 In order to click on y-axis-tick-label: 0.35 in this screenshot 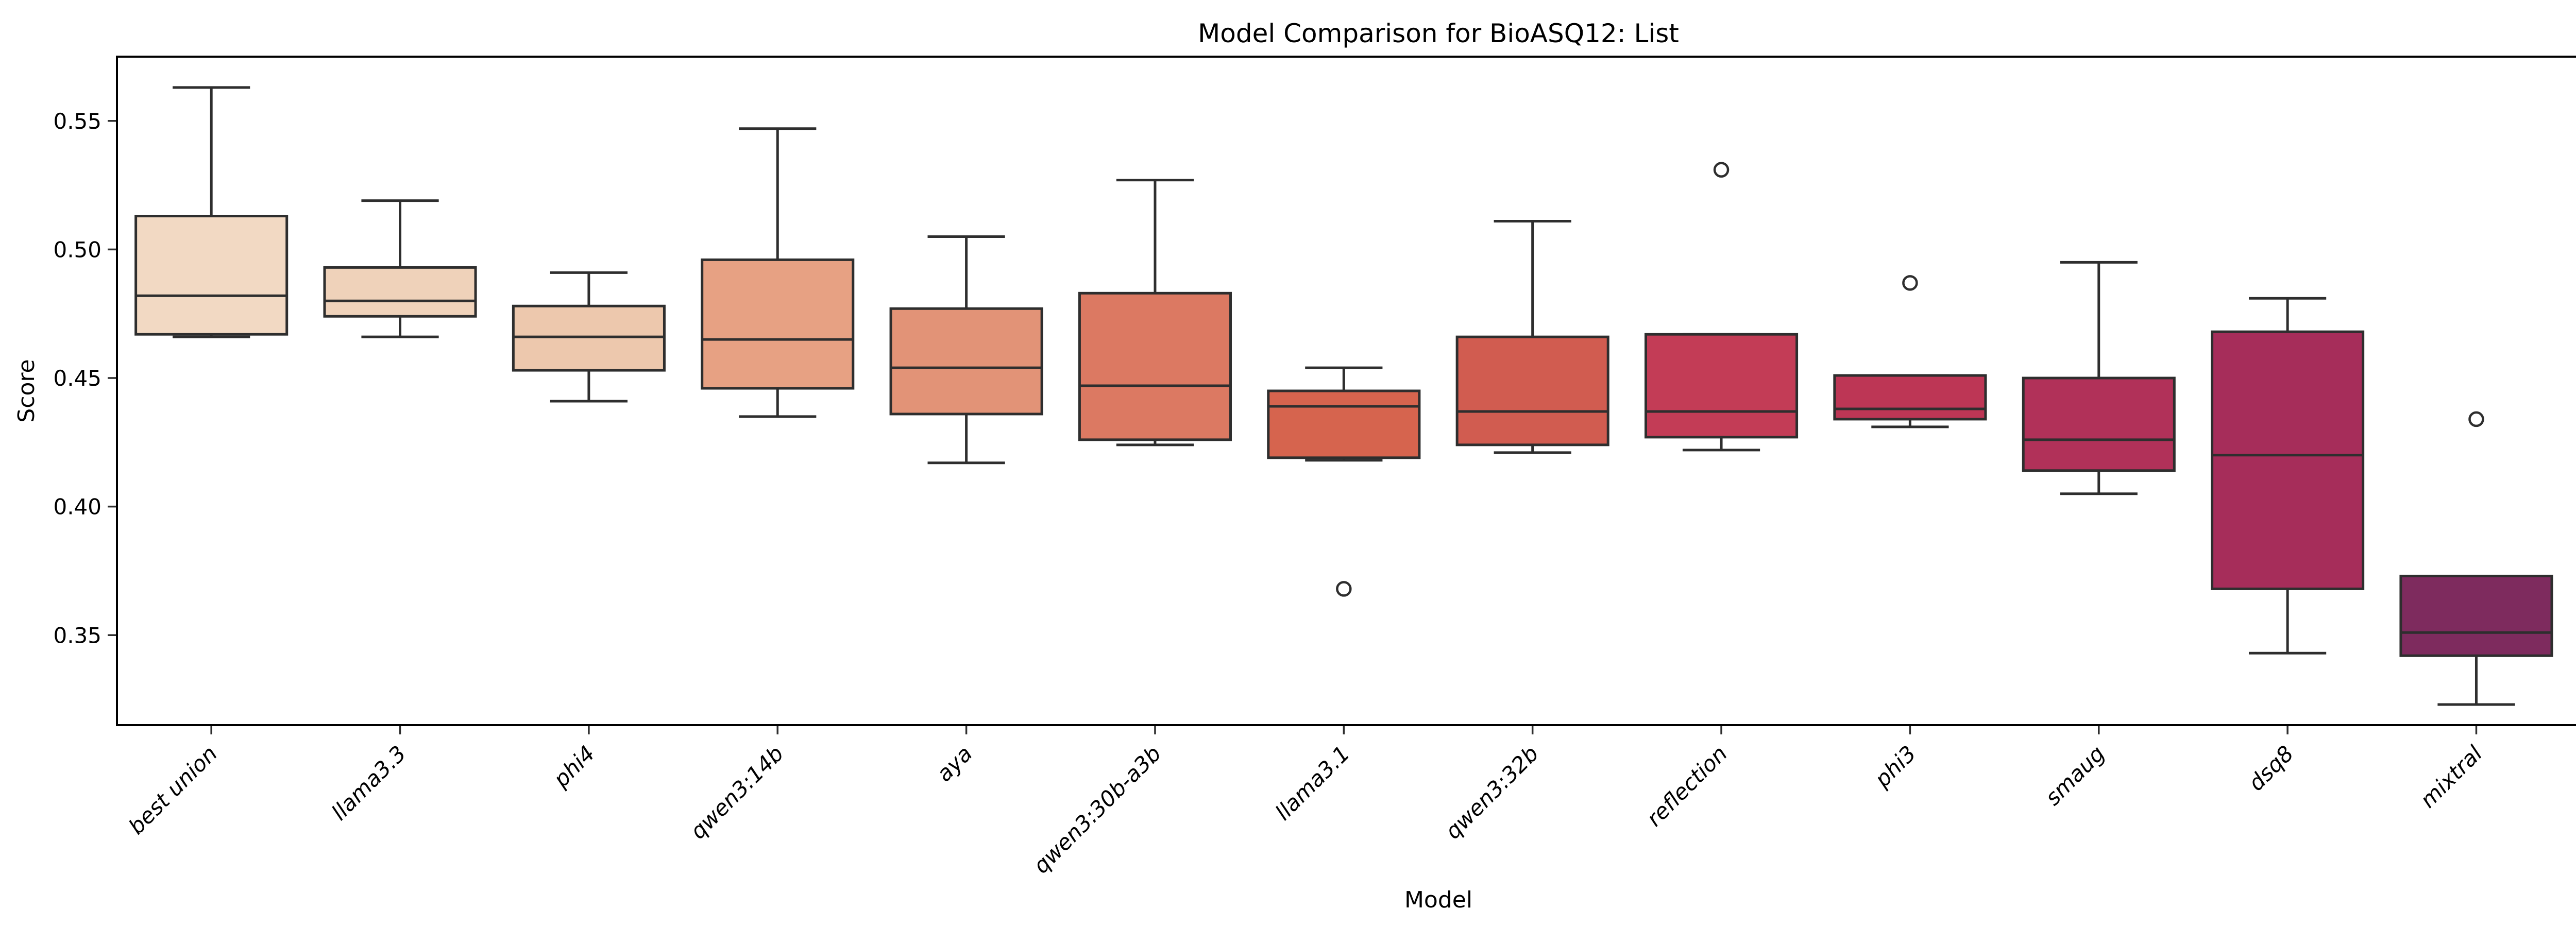, I will do `click(77, 635)`.